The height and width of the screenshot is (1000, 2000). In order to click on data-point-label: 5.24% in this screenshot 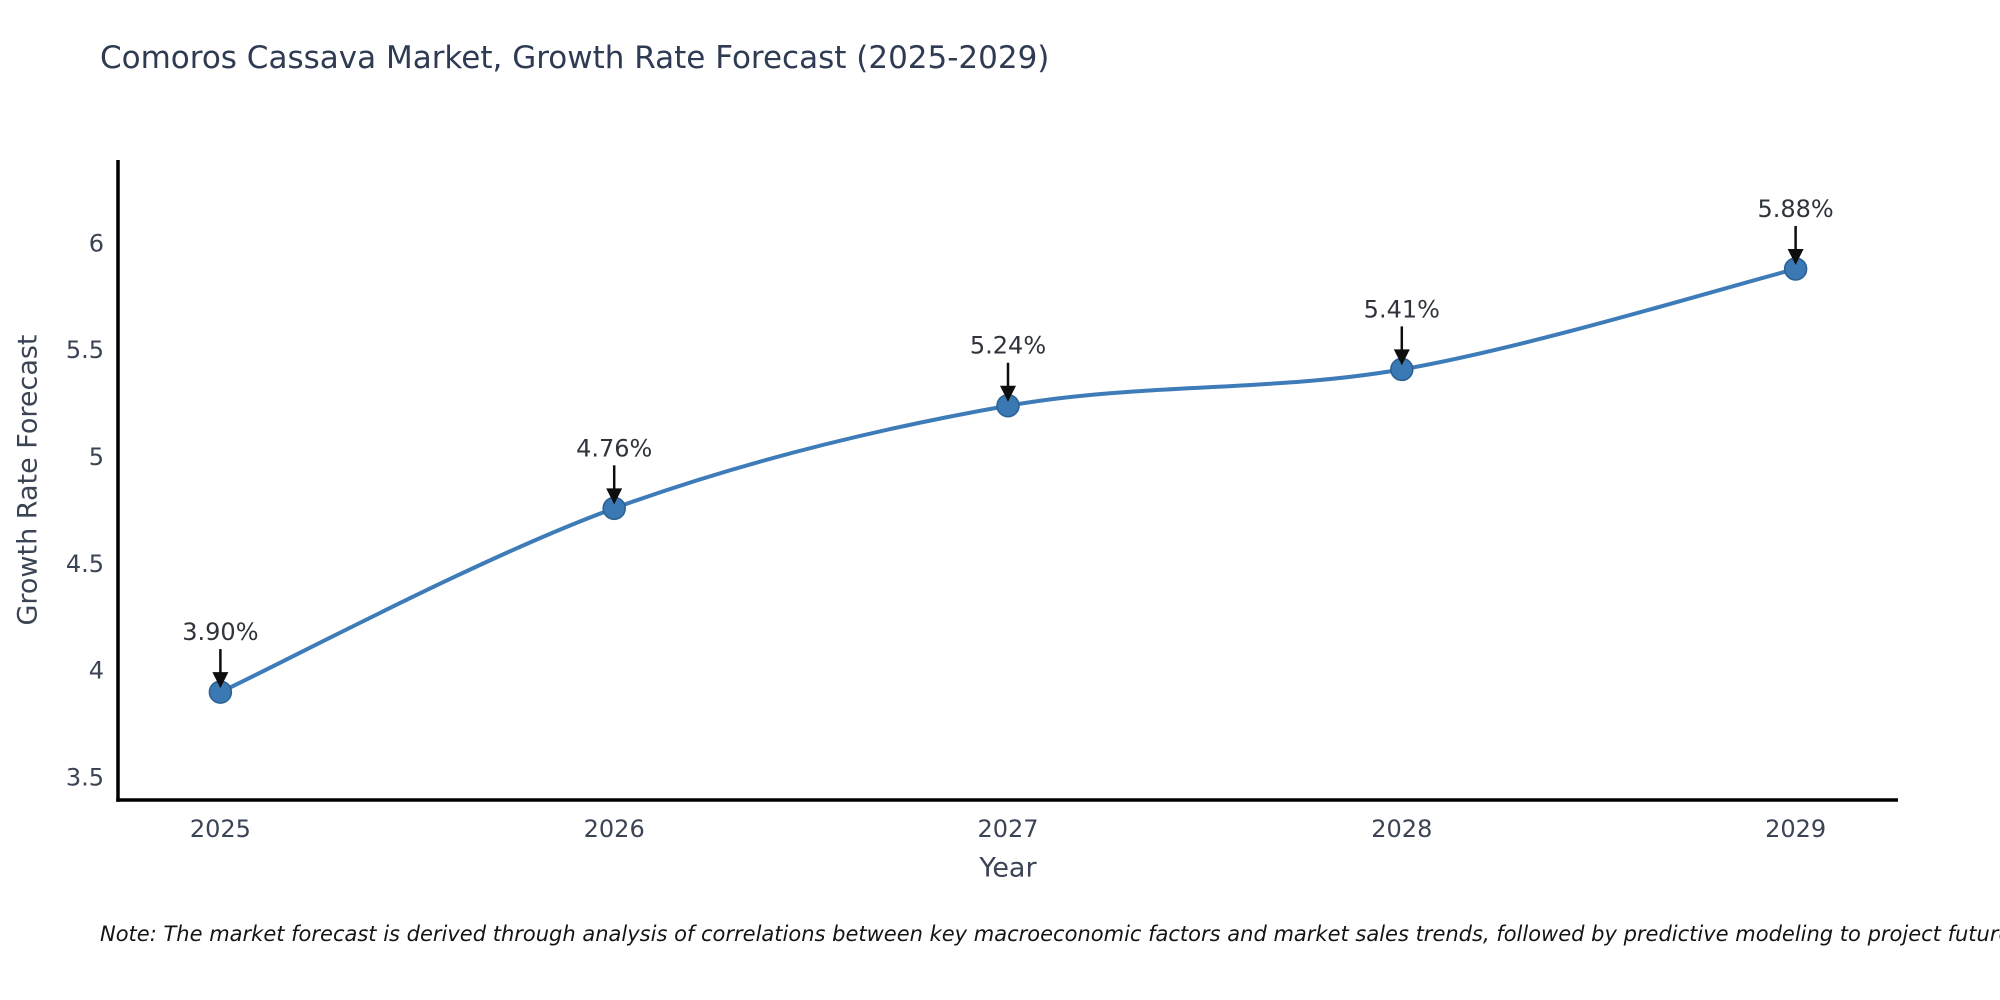, I will do `click(1008, 346)`.